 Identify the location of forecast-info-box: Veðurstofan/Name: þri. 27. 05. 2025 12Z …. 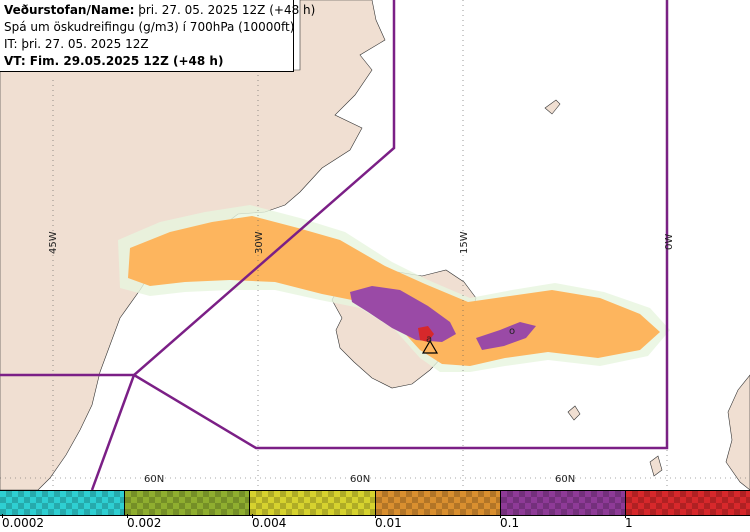
(157, 36).